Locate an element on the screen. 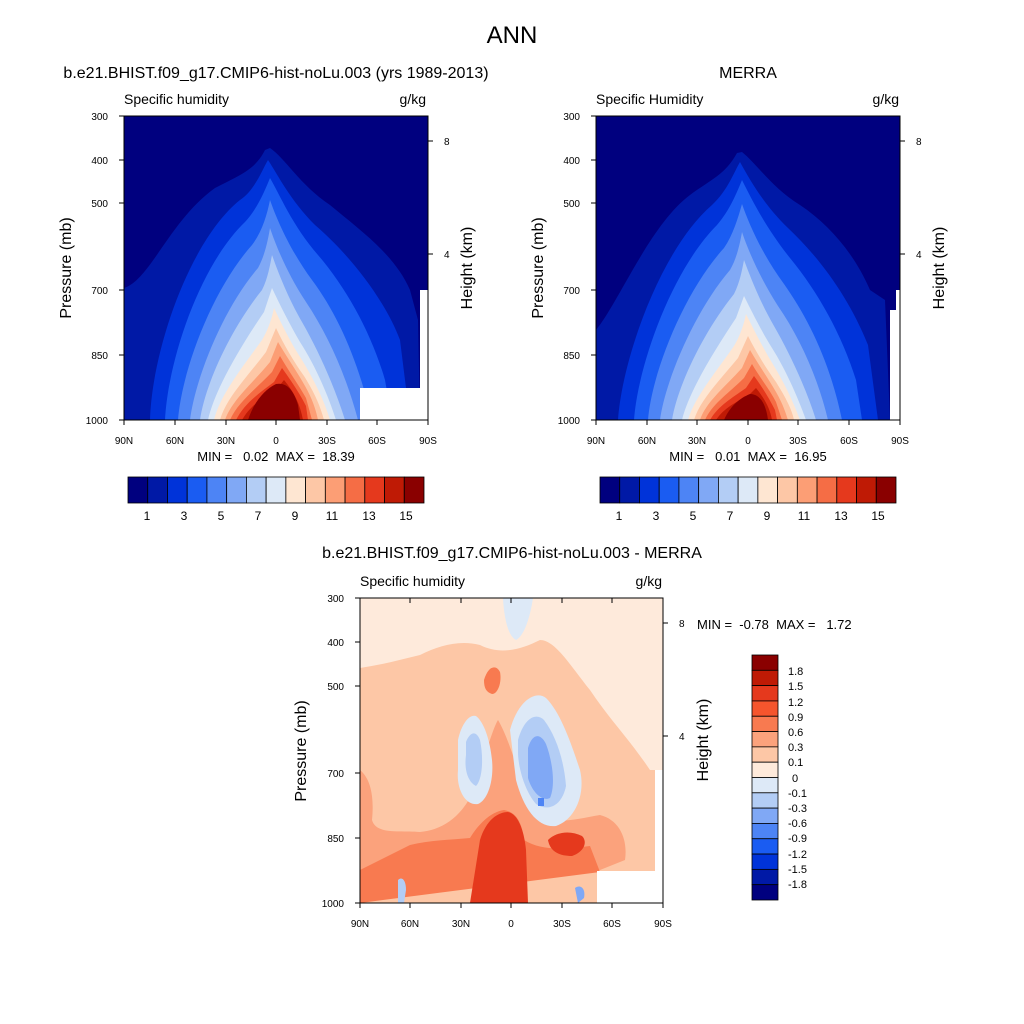 The height and width of the screenshot is (1024, 1024). colorbar-label: 1.8 is located at coordinates (795, 672).